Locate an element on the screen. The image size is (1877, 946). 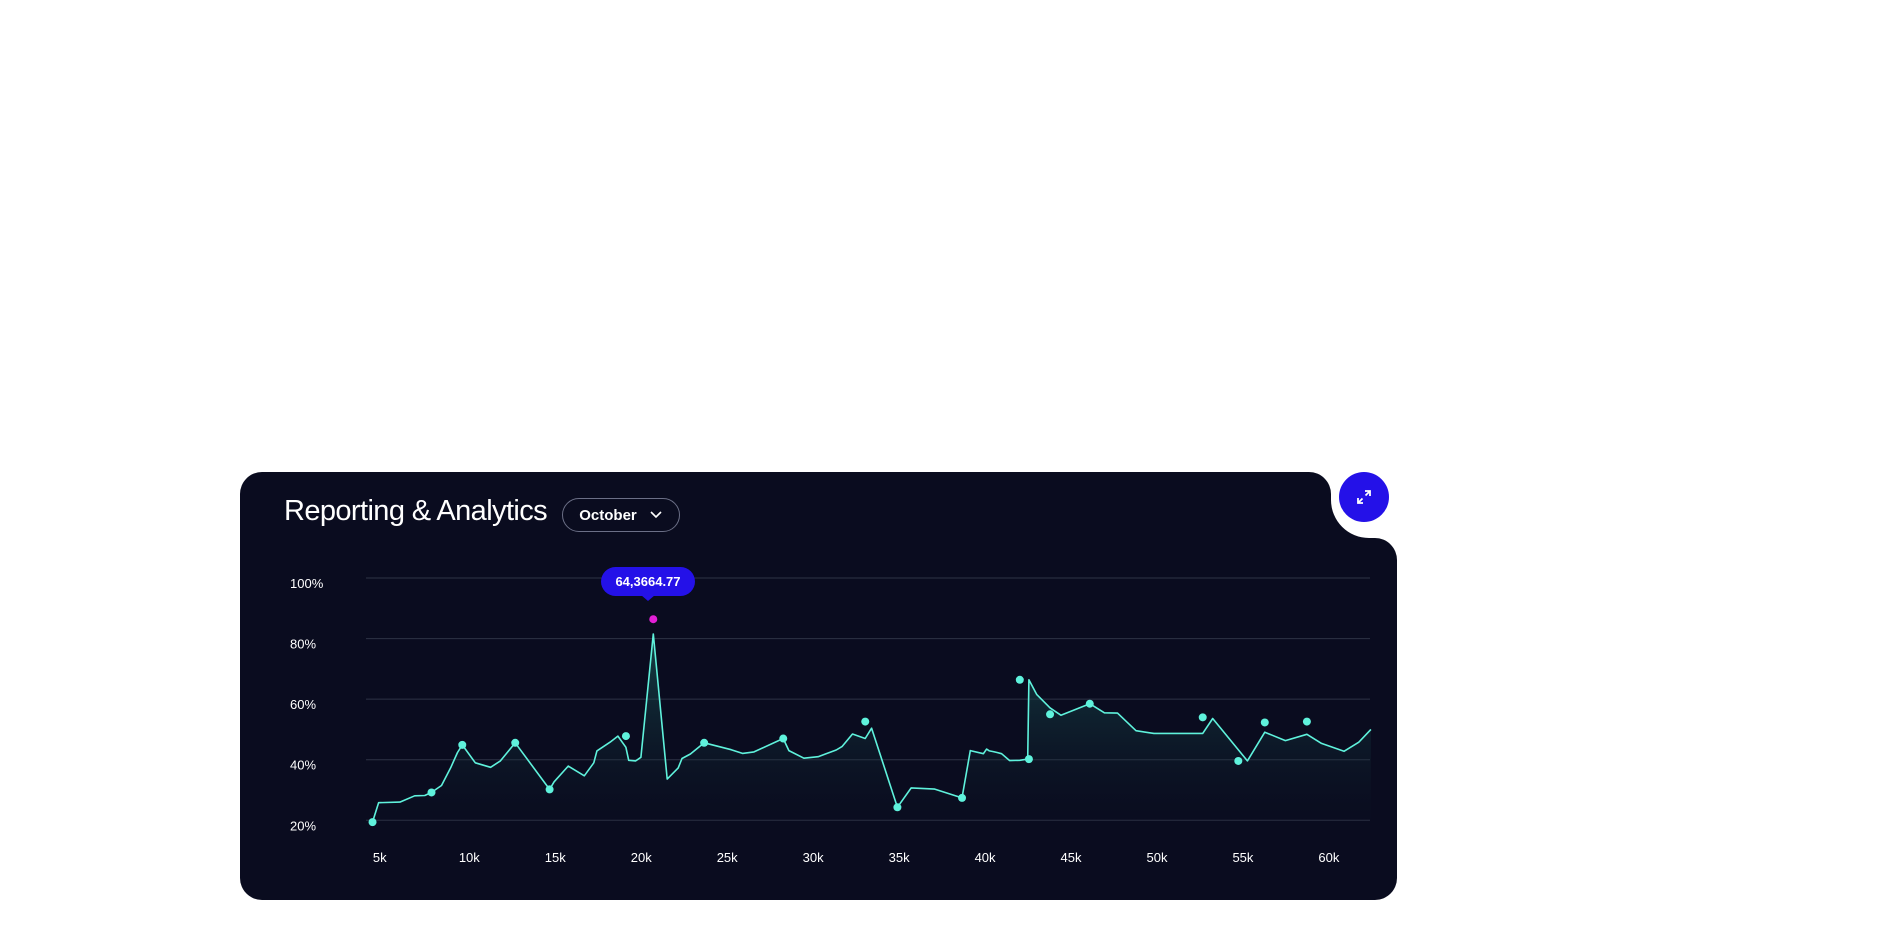
chevron-down-icon is located at coordinates (656, 515).